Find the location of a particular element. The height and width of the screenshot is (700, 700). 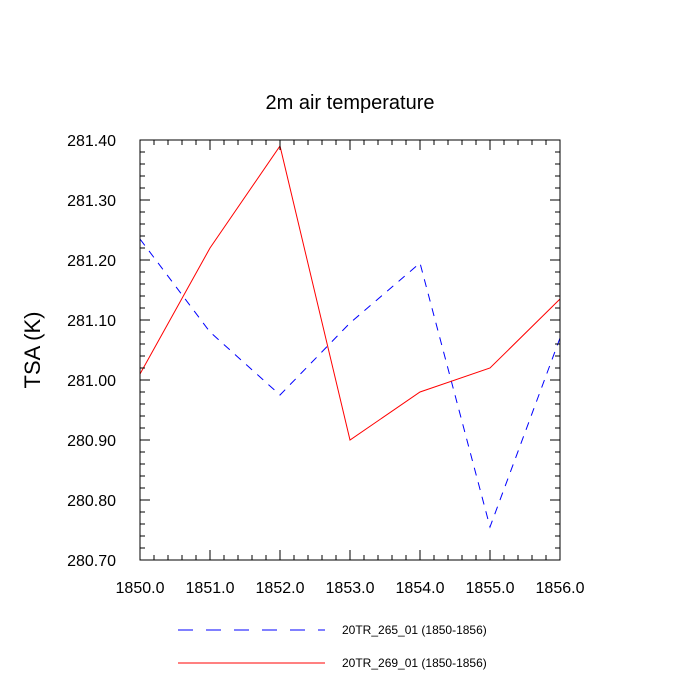

x-tick-label: 1853.0 is located at coordinates (350, 588).